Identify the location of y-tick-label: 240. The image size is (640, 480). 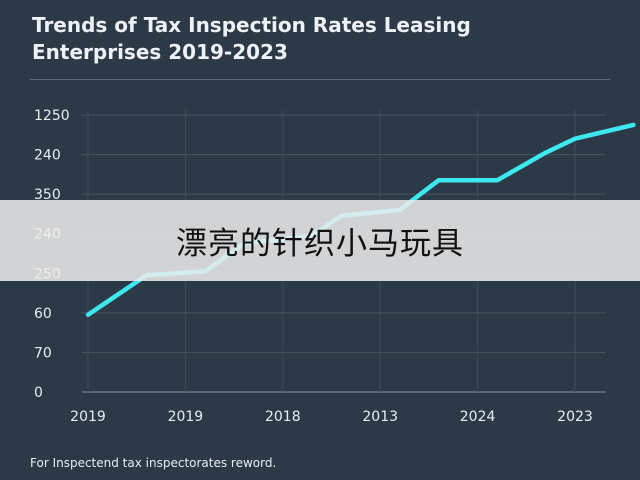
(47, 156).